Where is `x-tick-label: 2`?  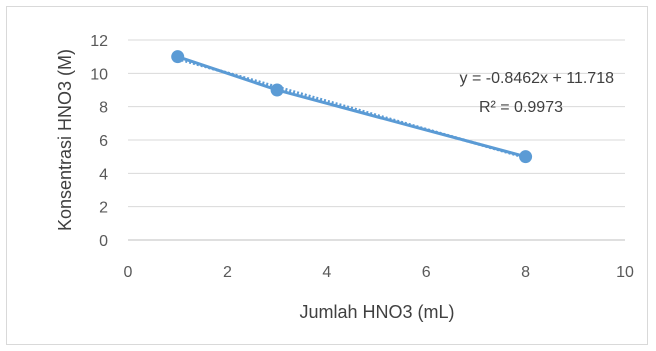 x-tick-label: 2 is located at coordinates (227, 272).